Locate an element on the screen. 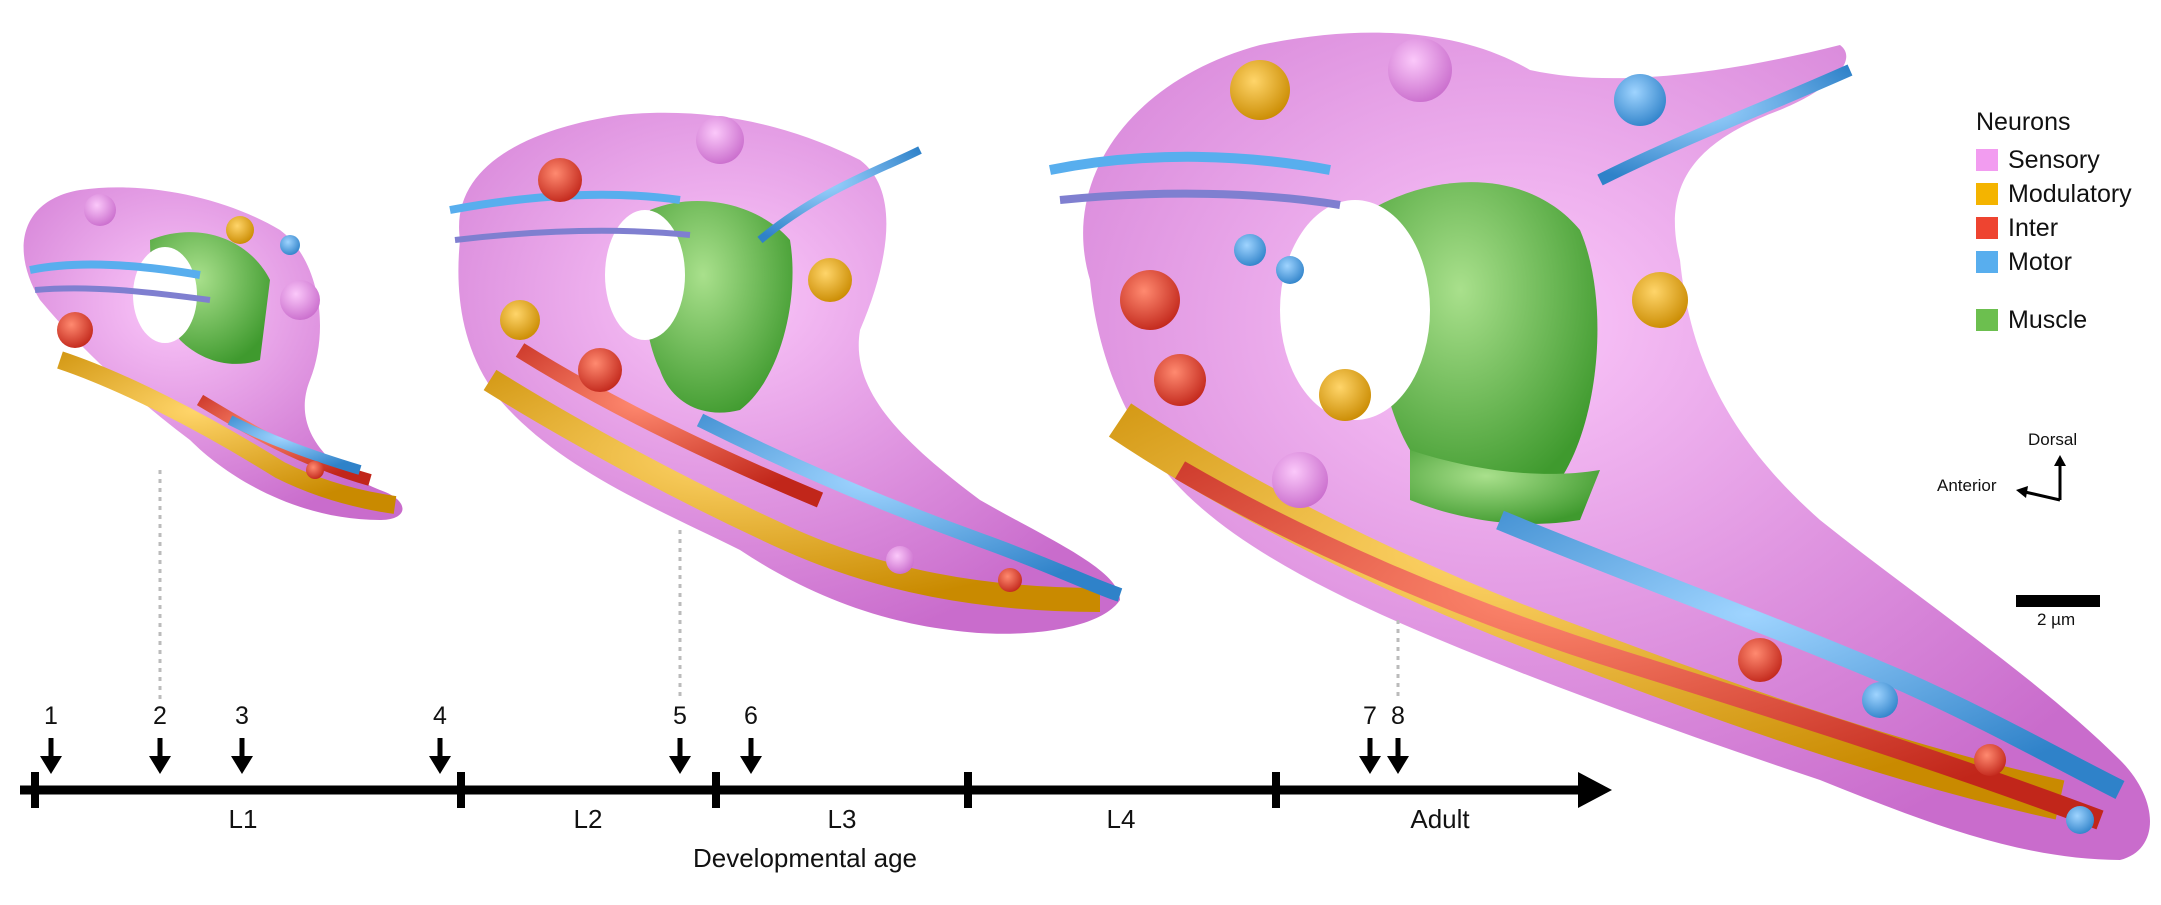  stage-label-adult: Adult is located at coordinates (1440, 819).